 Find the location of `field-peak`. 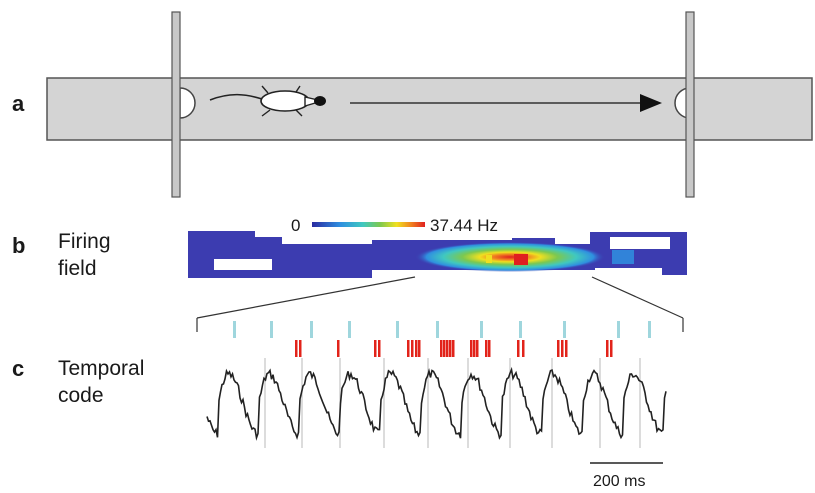

field-peak is located at coordinates (521, 259).